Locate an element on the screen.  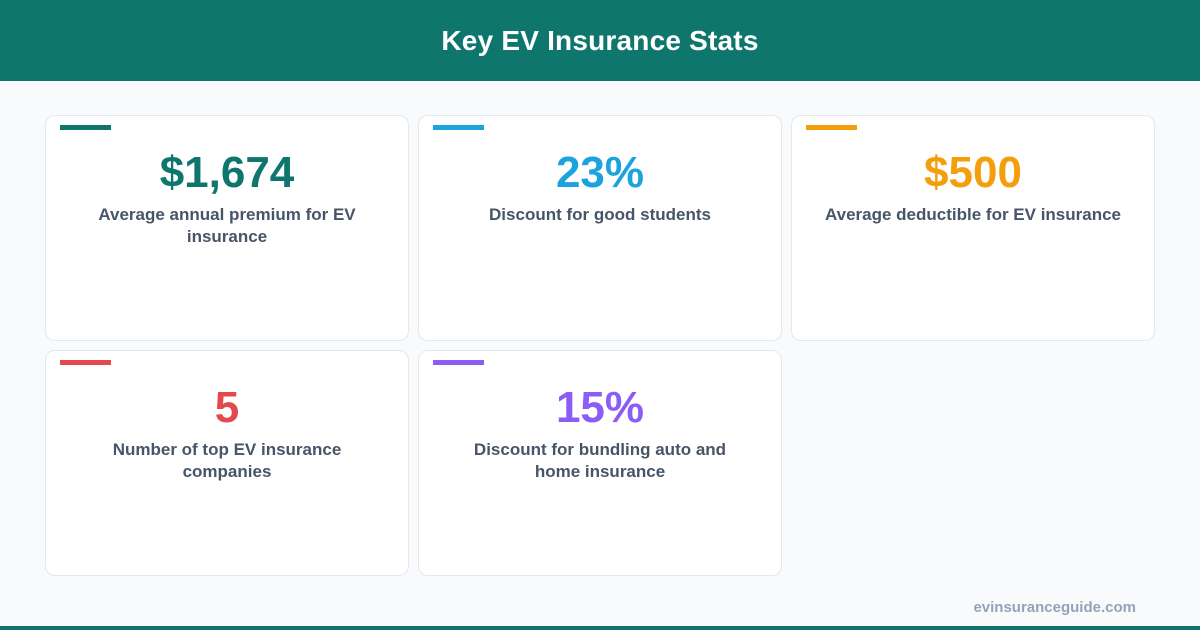
stat-value: 5 is located at coordinates (227, 407).